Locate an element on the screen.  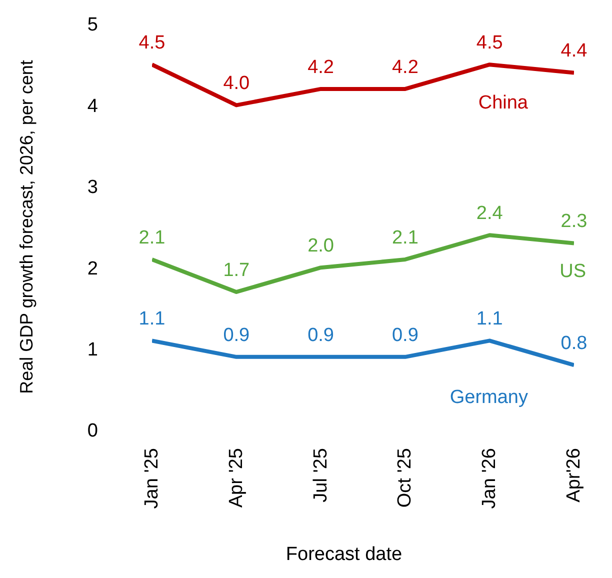
y-tick-label: 3 is located at coordinates (92, 187).